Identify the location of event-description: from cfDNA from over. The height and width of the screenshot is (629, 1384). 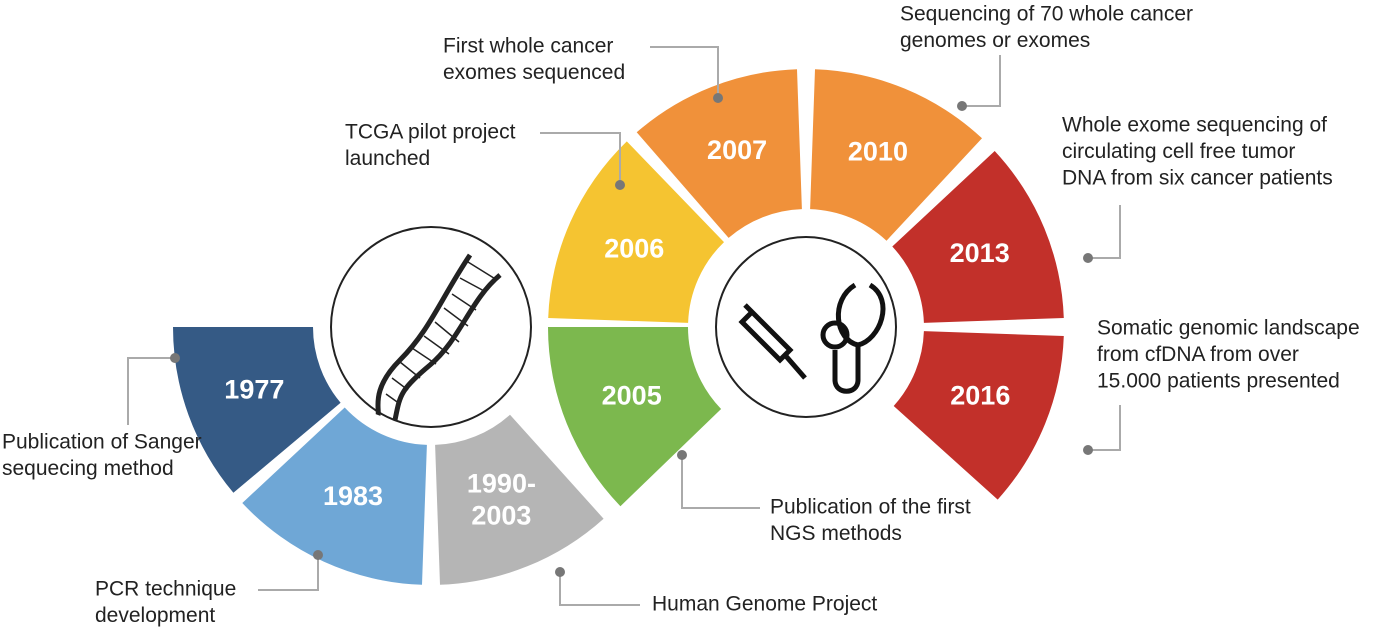
(1198, 354).